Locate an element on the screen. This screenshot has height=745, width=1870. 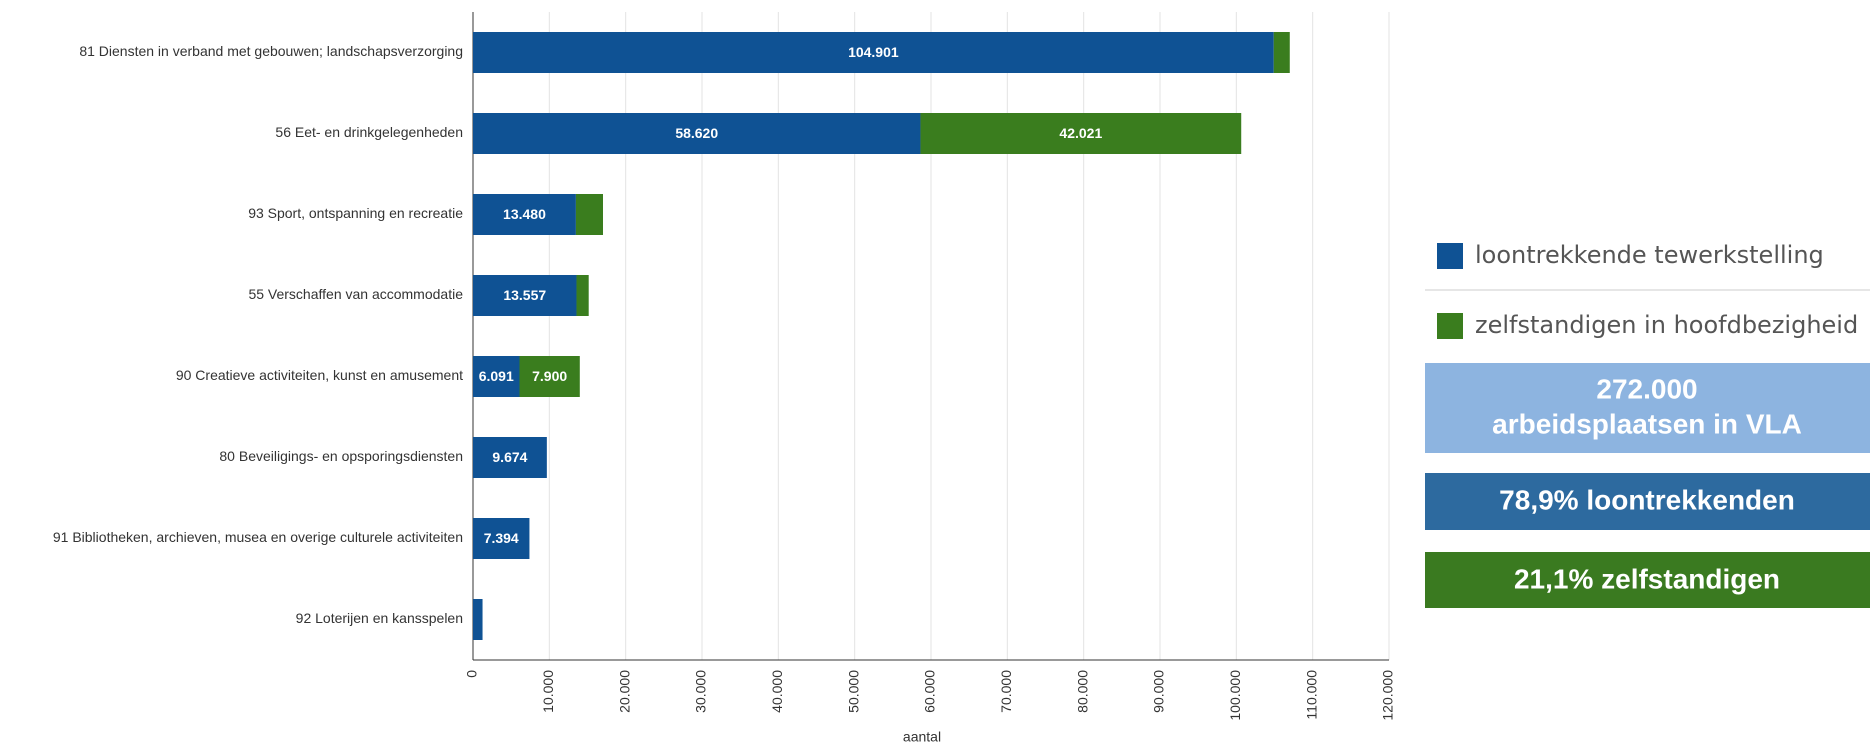
data-label: 13.557 is located at coordinates (524, 295).